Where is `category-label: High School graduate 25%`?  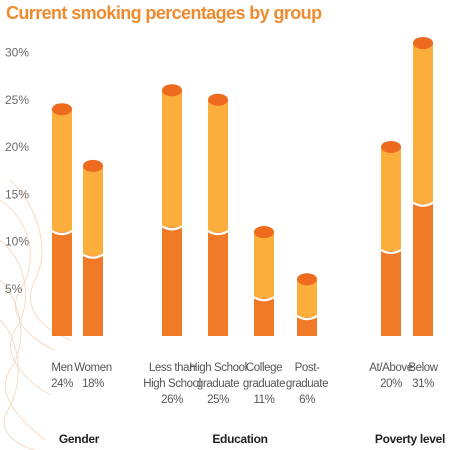 category-label: High School graduate 25% is located at coordinates (218, 384).